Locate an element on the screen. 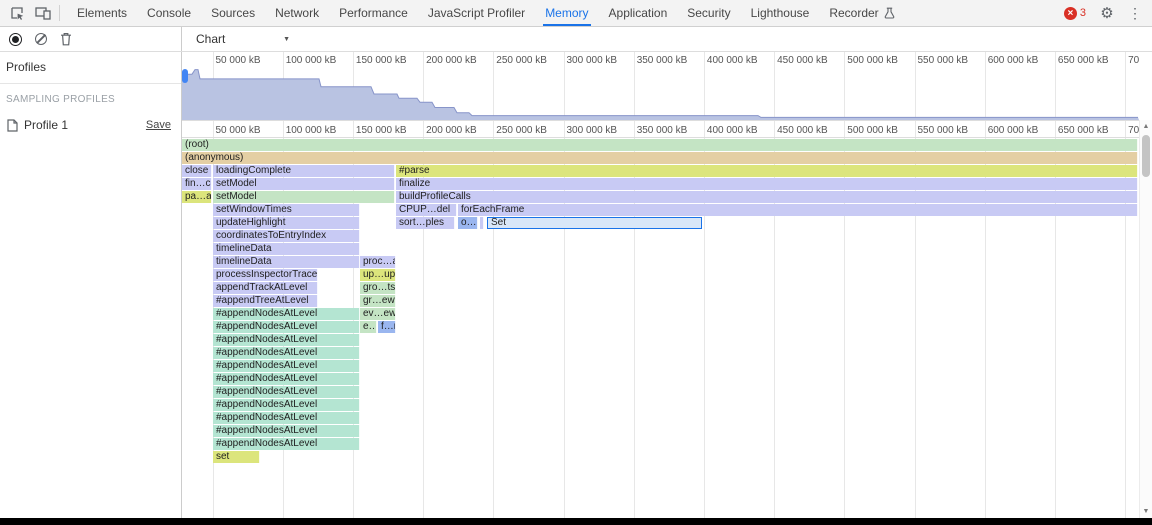 The width and height of the screenshot is (1152, 525). record-profile-button is located at coordinates (15, 39).